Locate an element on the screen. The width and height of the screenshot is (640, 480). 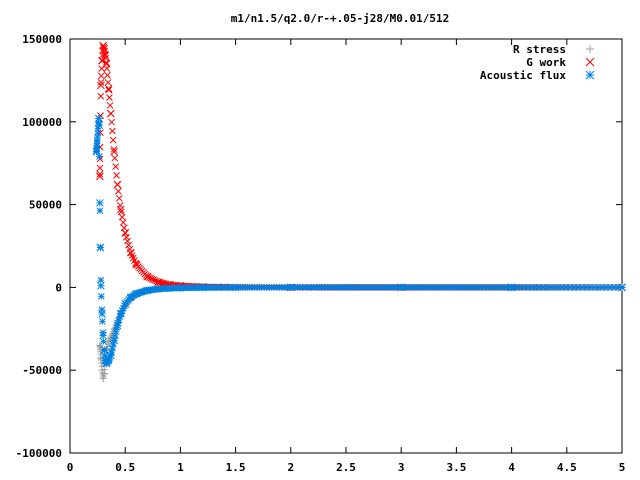
legend-label: G work is located at coordinates (546, 62).